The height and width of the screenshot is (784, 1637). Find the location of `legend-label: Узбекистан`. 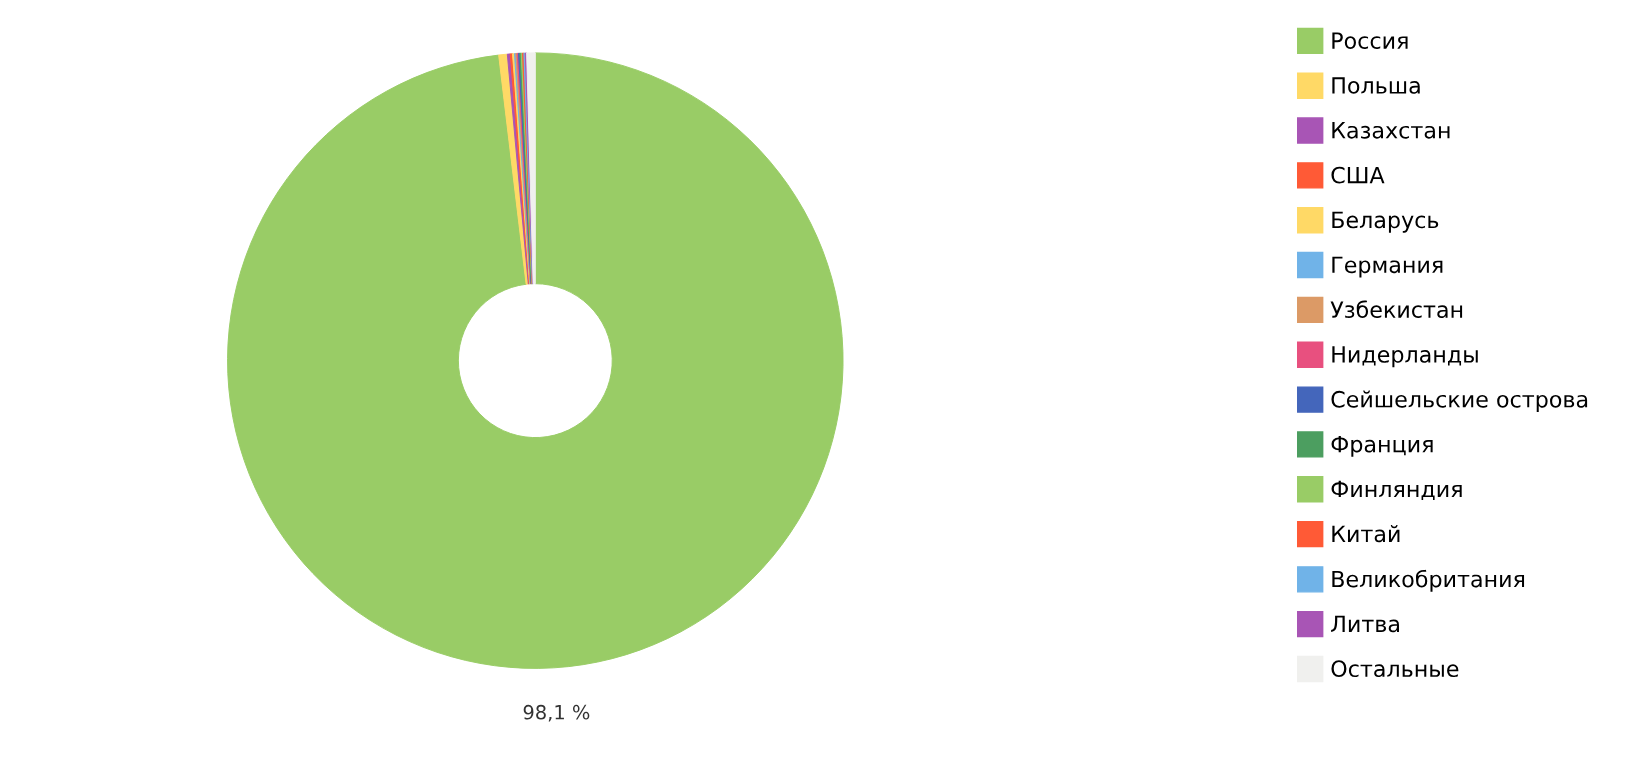

legend-label: Узбекистан is located at coordinates (1396, 309).